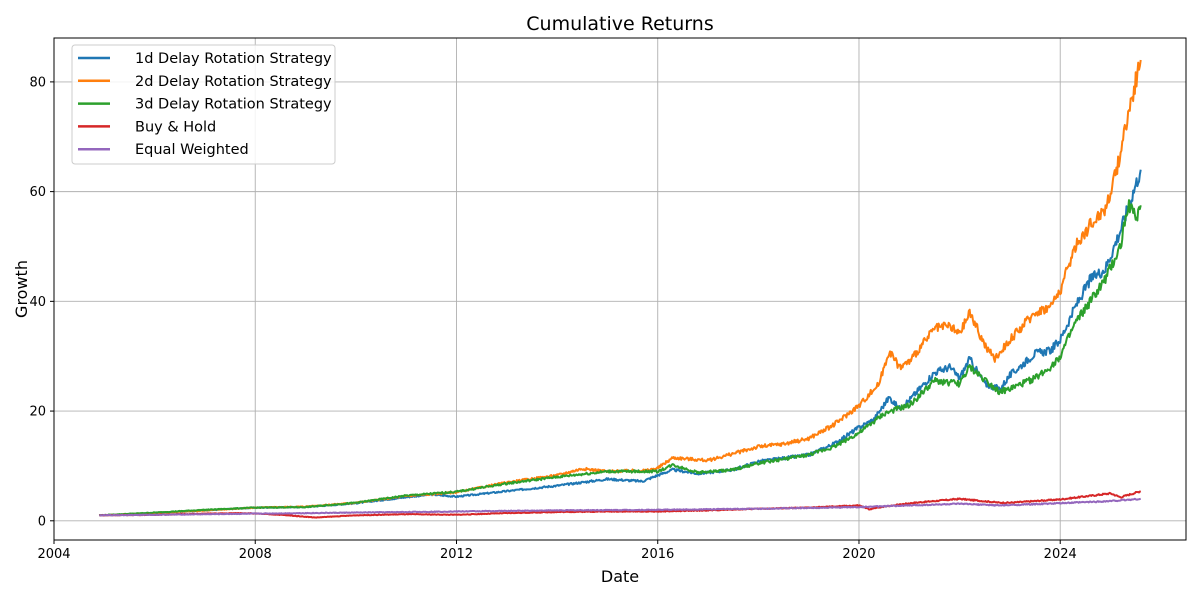 Image resolution: width=1200 pixels, height=600 pixels. I want to click on x-tick-label: 2016, so click(657, 554).